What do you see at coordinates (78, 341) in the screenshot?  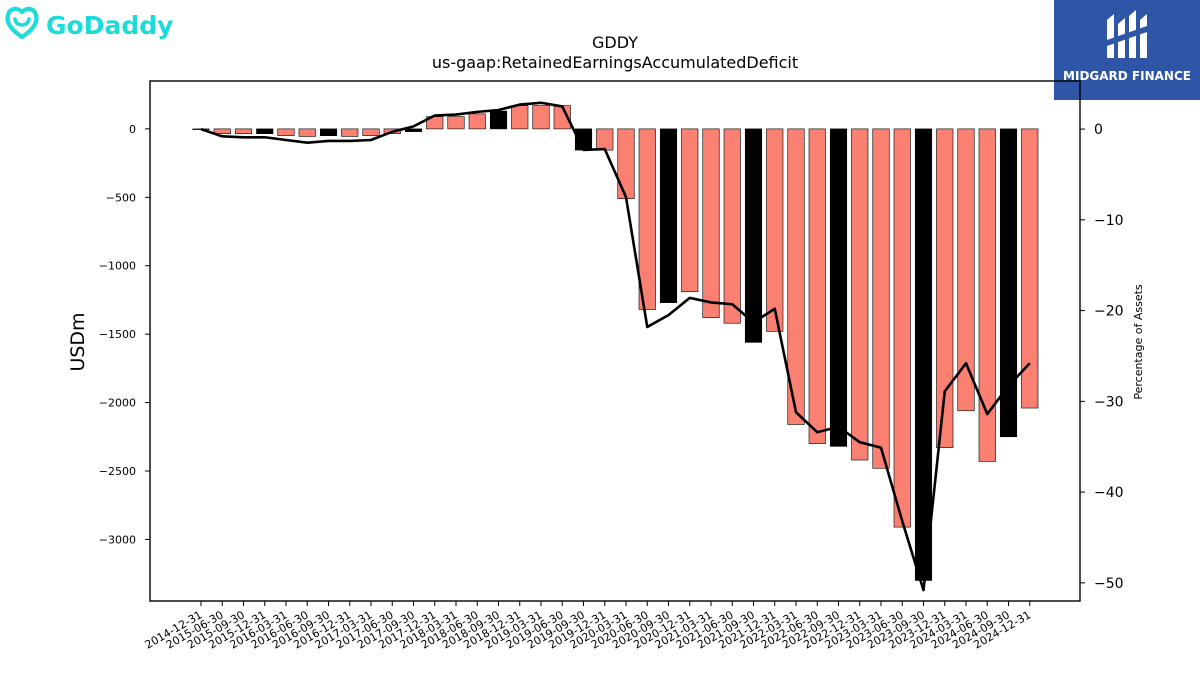 I see `y-axis-label: USDm` at bounding box center [78, 341].